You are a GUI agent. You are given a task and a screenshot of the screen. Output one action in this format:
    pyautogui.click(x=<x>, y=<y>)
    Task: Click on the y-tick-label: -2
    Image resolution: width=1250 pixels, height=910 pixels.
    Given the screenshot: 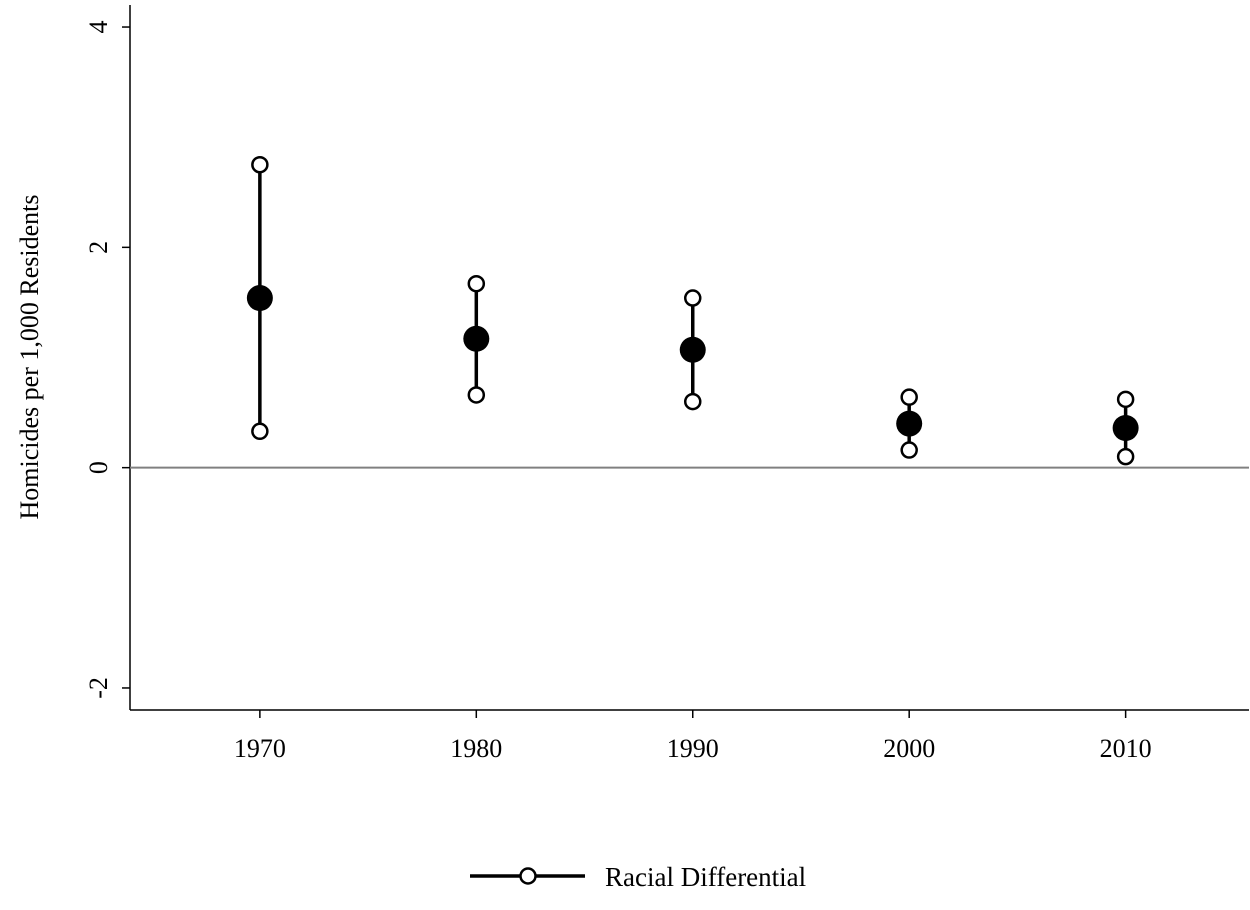 What is the action you would take?
    pyautogui.click(x=98, y=688)
    